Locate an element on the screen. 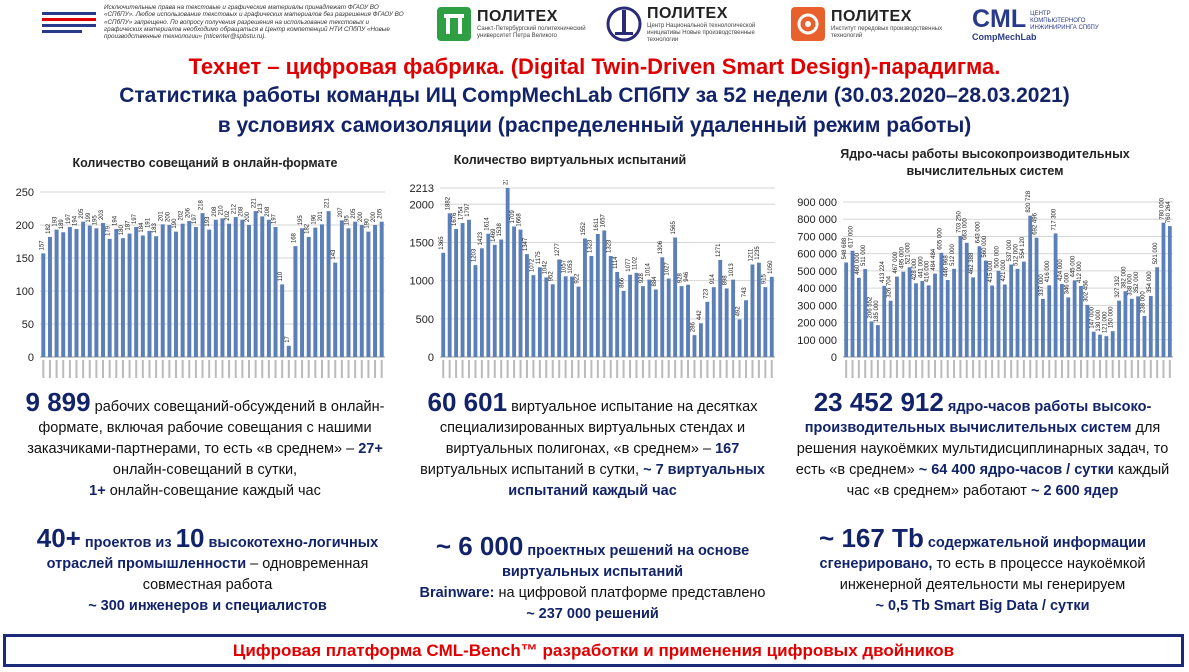  stat-text: – одновременная совместная работа is located at coordinates (255, 574).